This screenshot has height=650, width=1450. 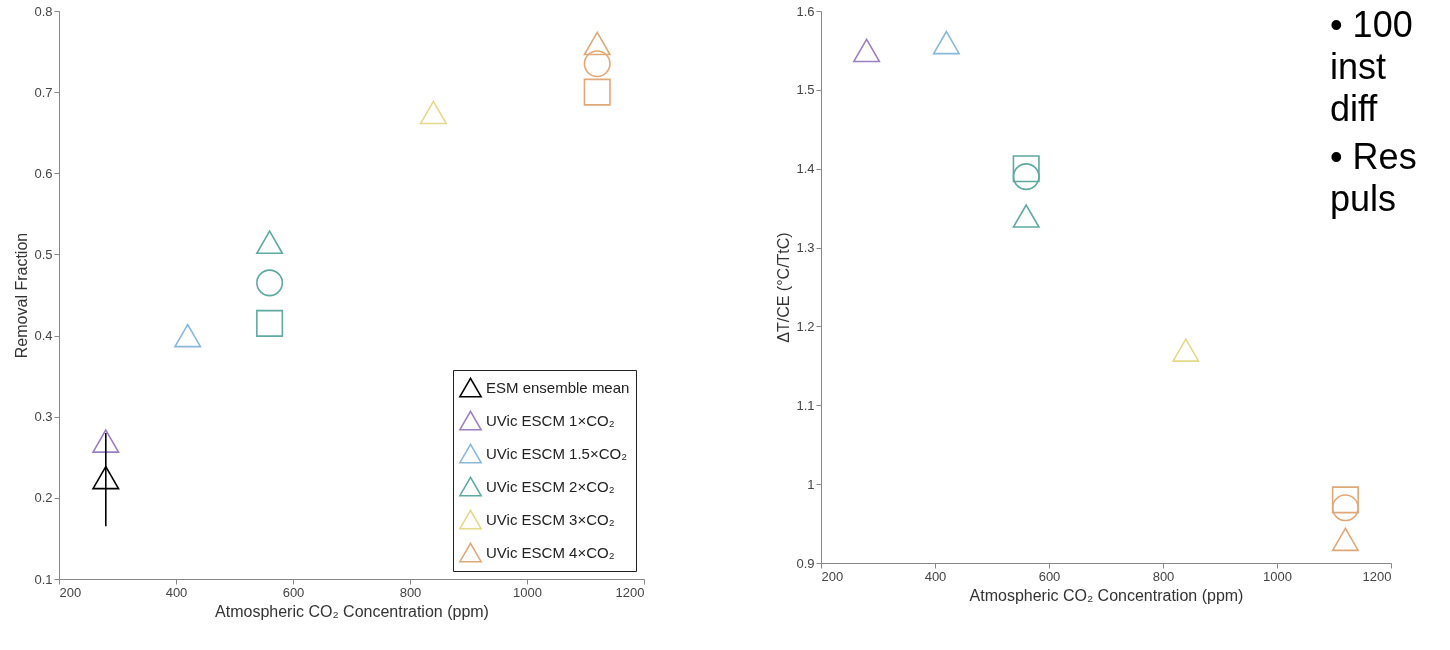 What do you see at coordinates (550, 519) in the screenshot?
I see `legend-label: UVic ESCM 3×CO₂` at bounding box center [550, 519].